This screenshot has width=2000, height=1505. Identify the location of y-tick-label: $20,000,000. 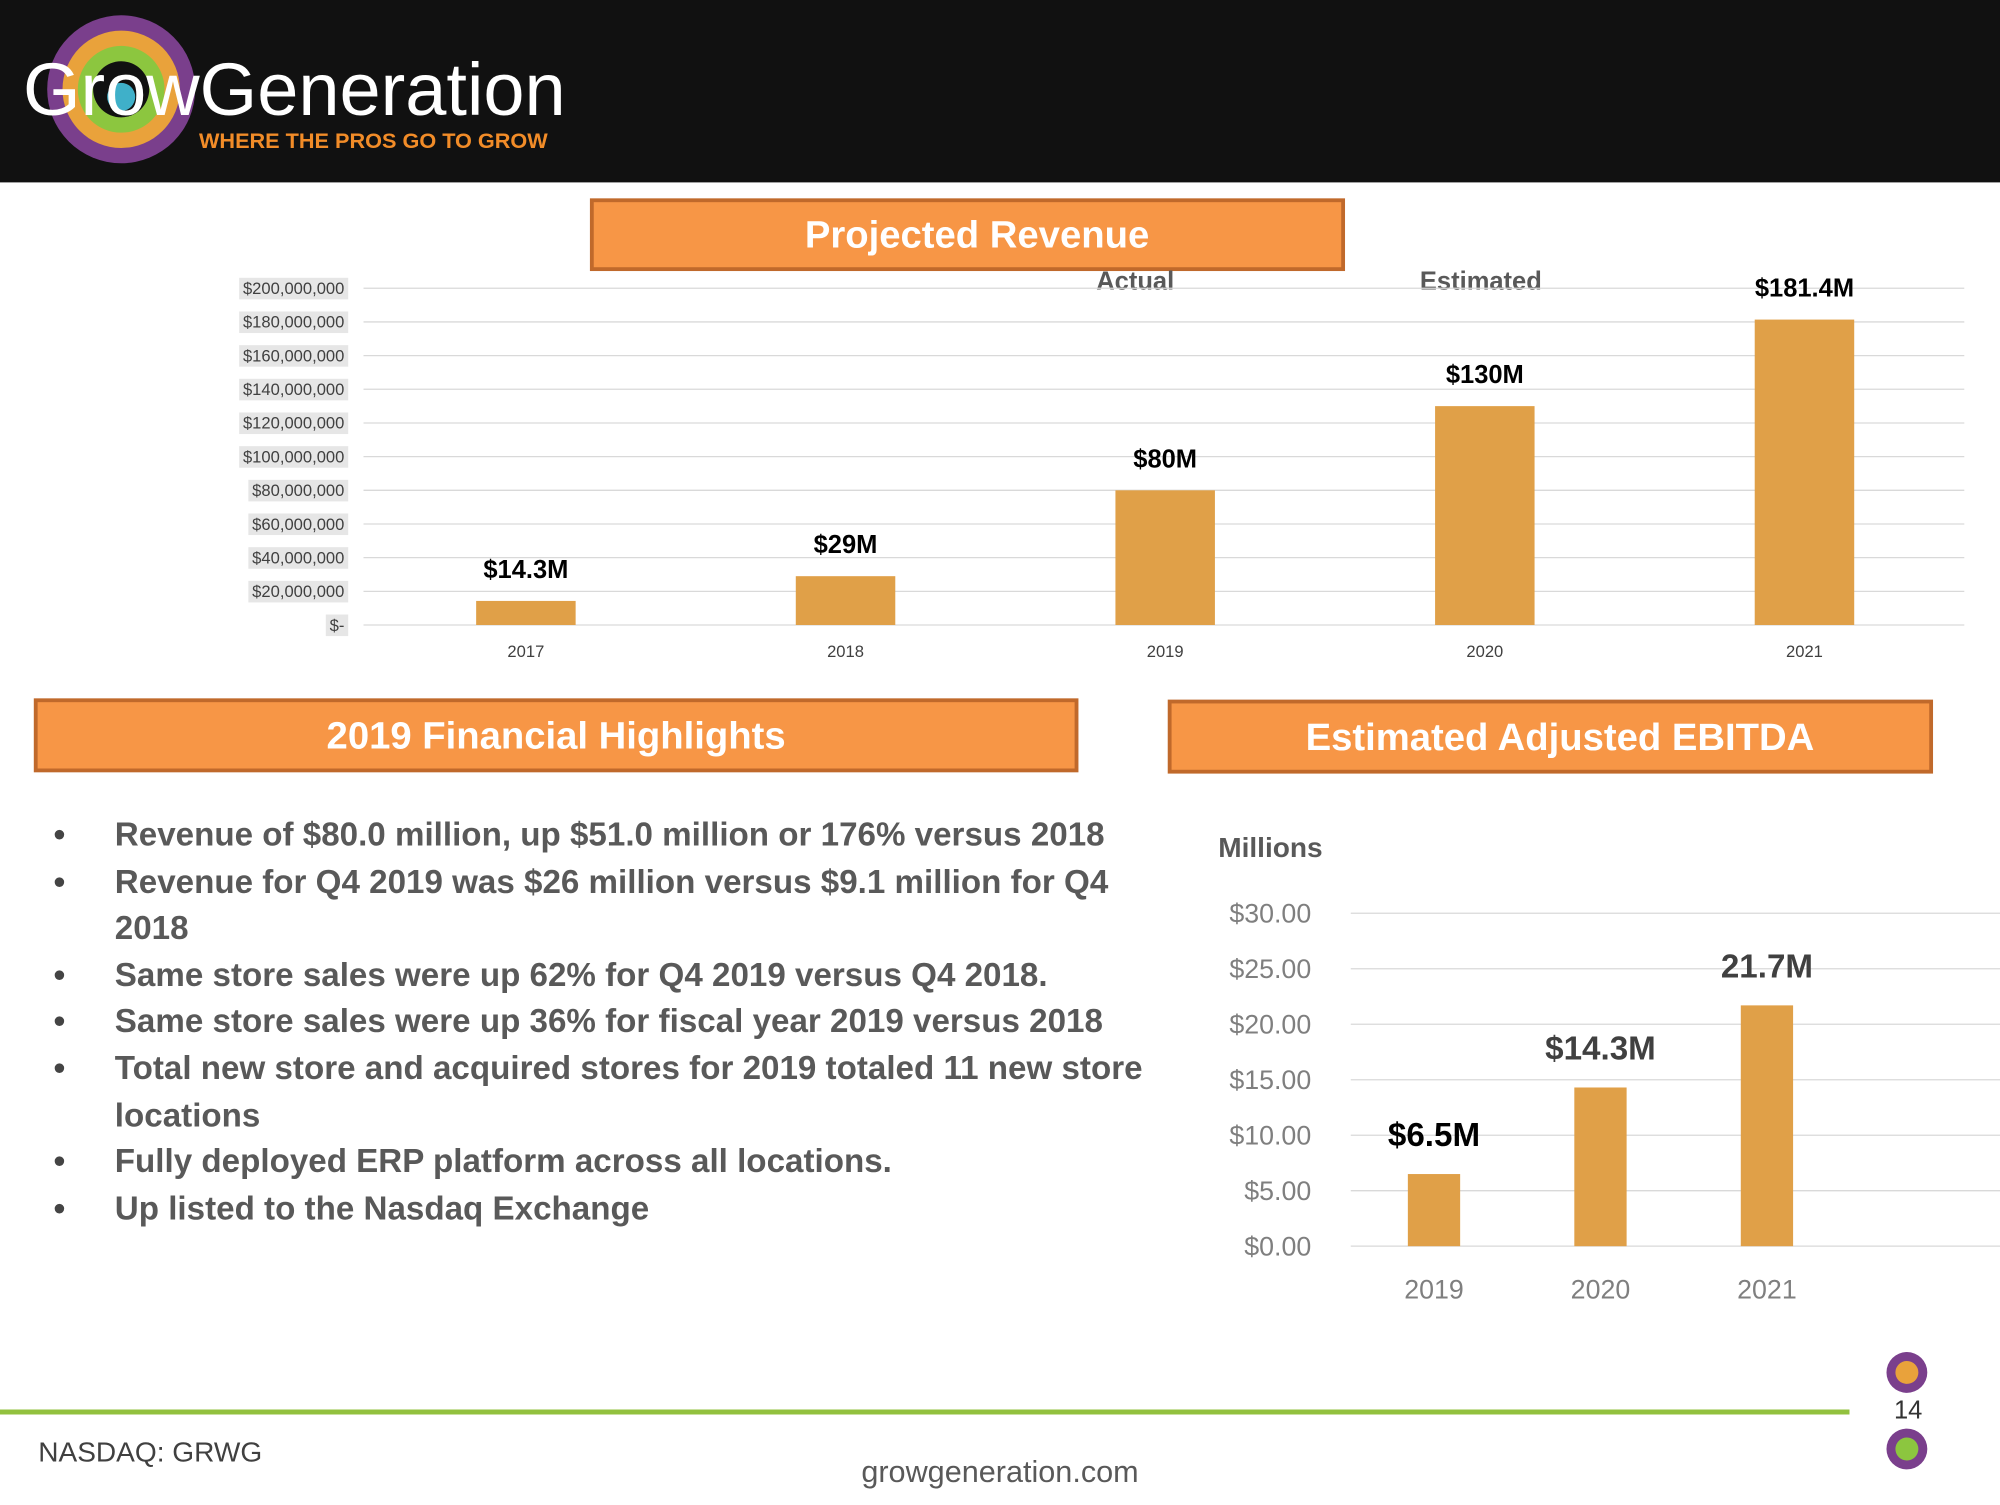
(298, 591).